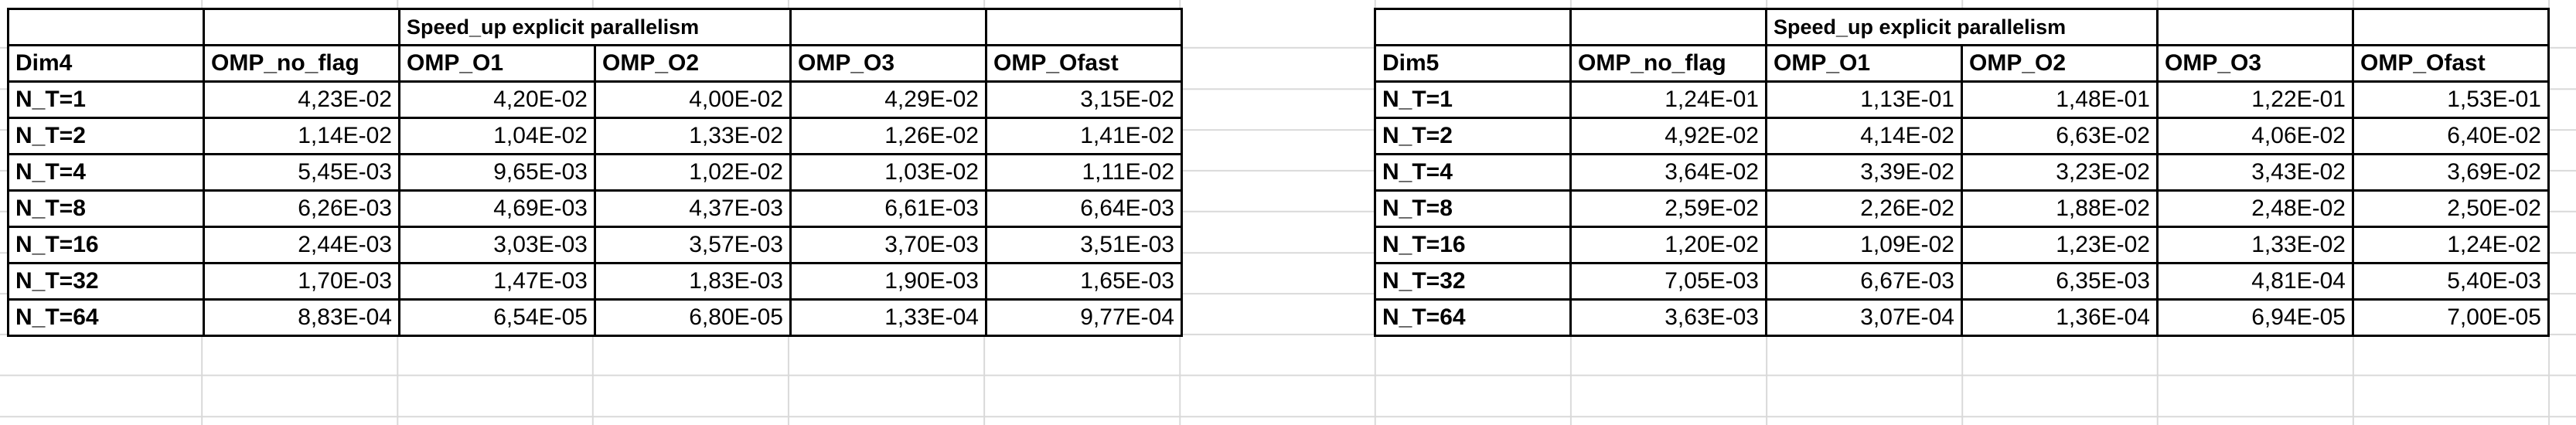  What do you see at coordinates (1084, 136) in the screenshot?
I see `value-cell: 1,41E-02` at bounding box center [1084, 136].